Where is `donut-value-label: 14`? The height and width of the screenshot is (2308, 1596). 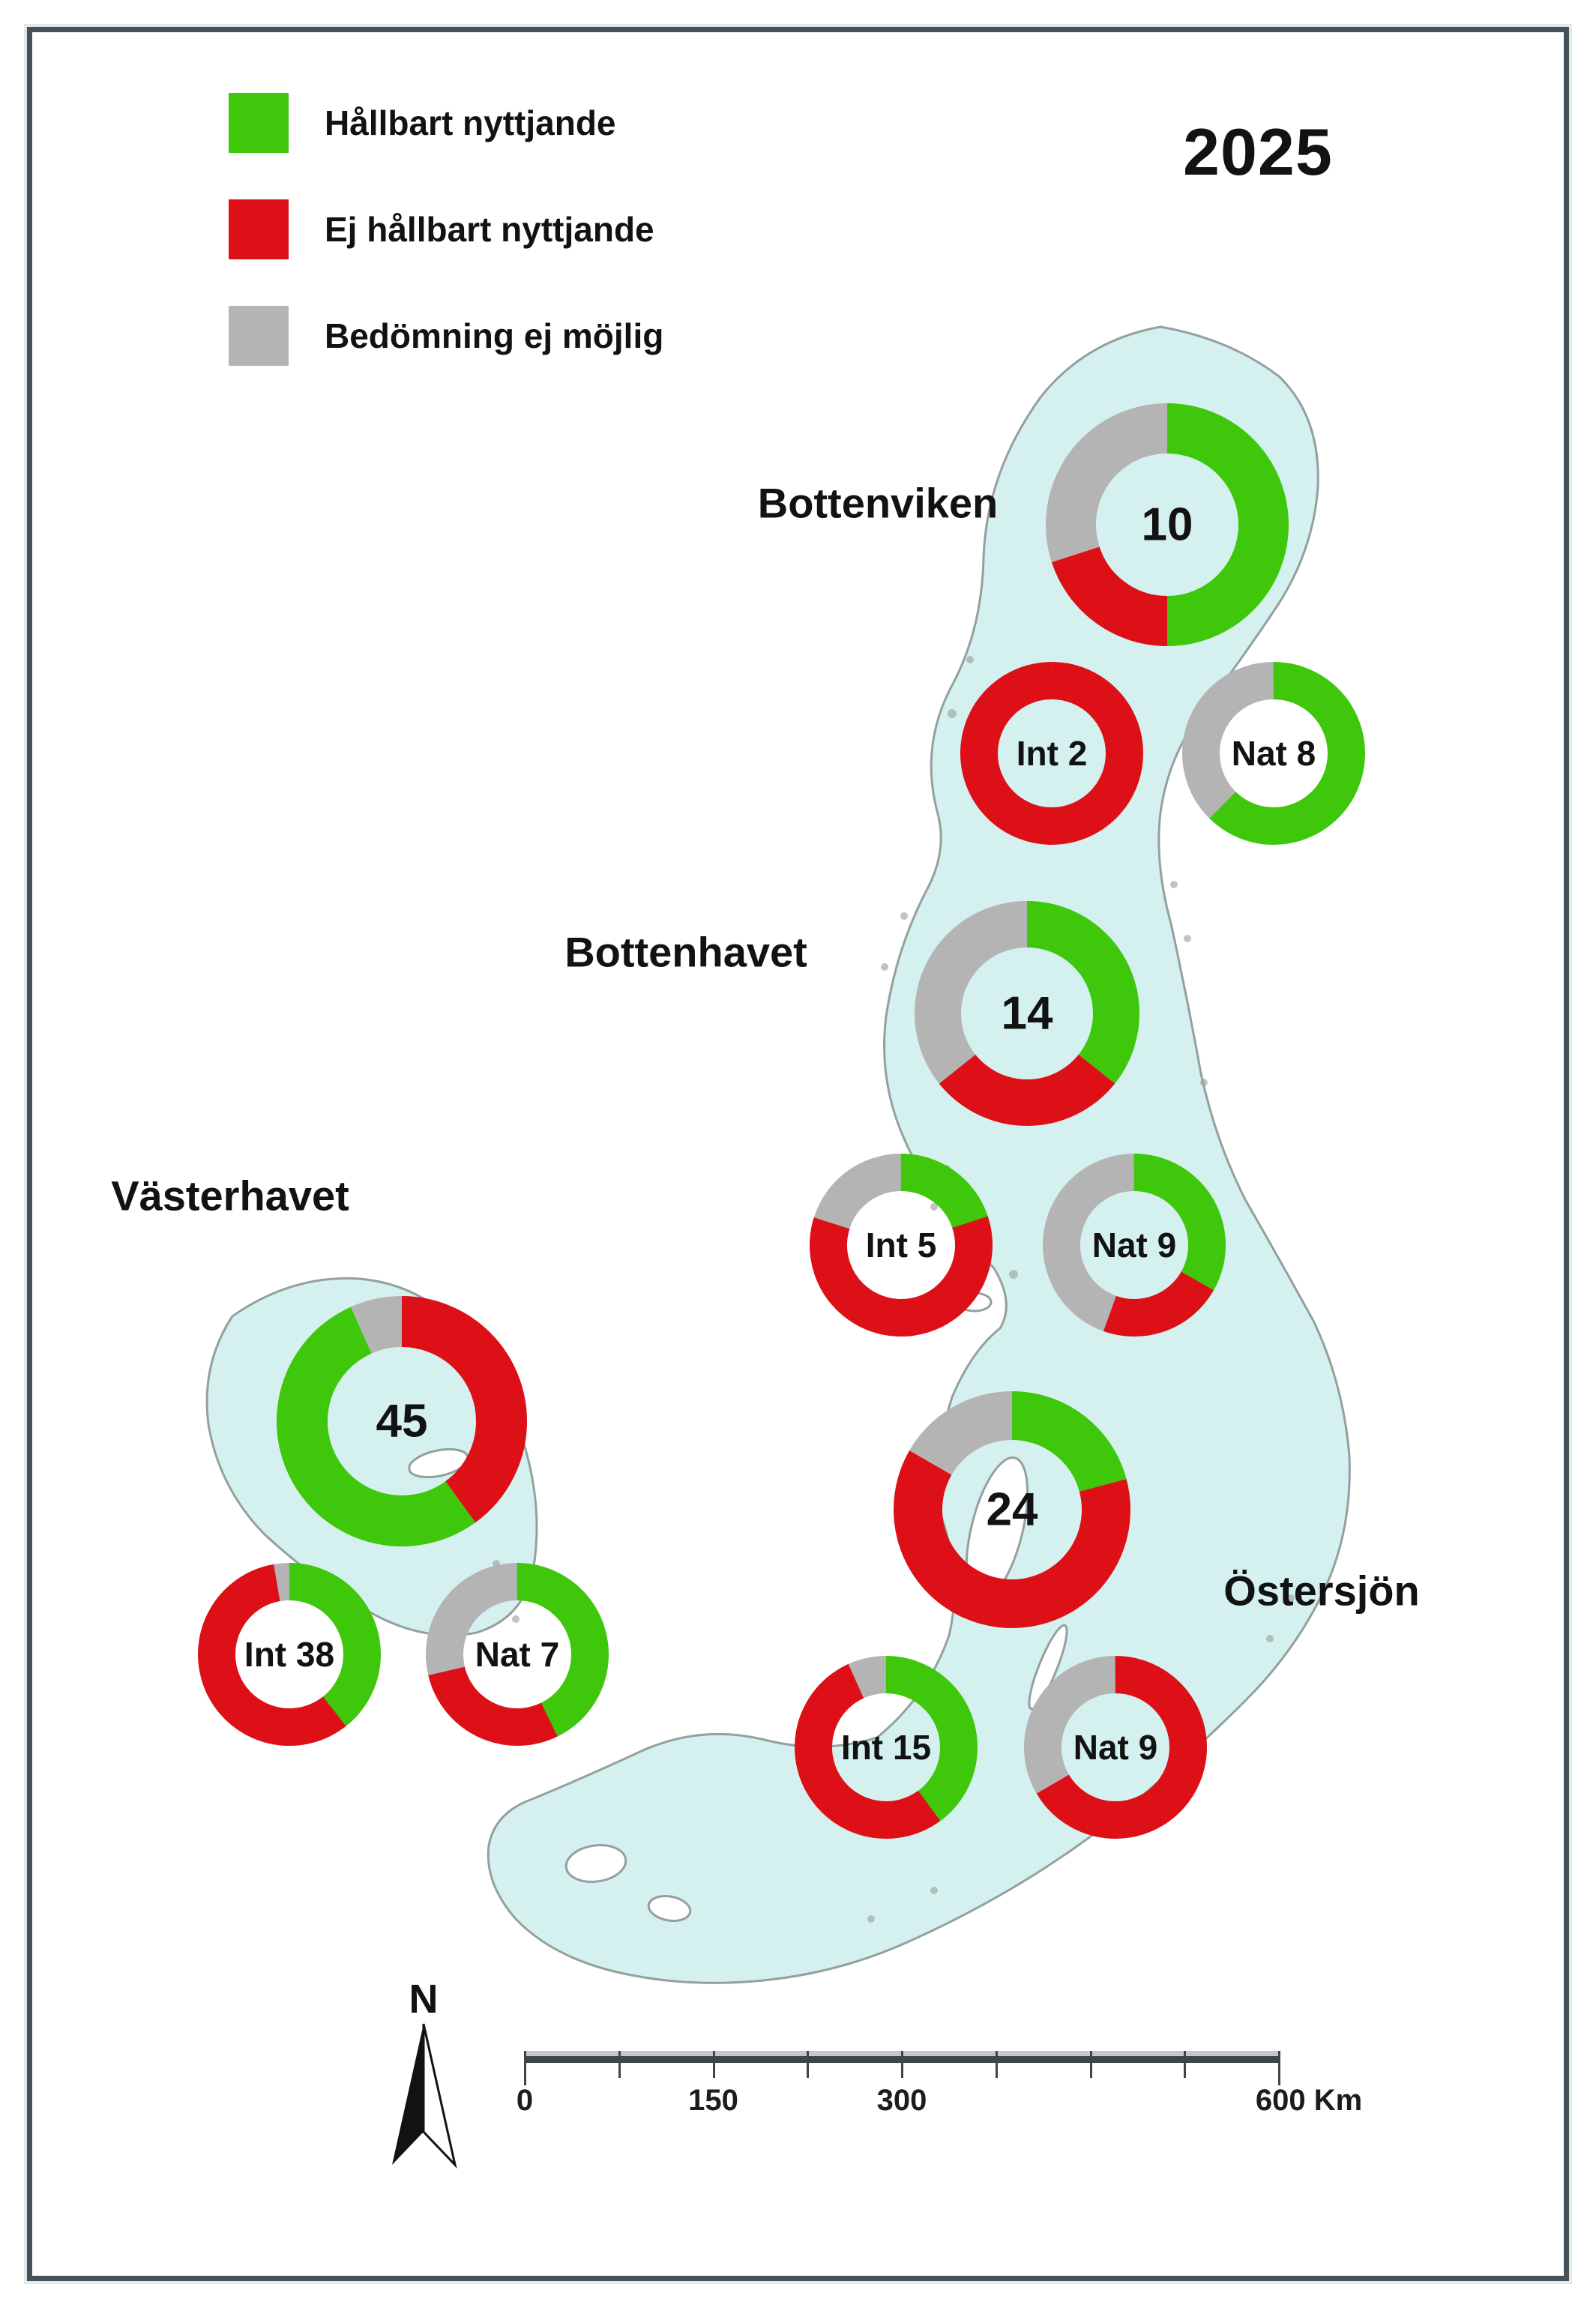
donut-value-label: 14 is located at coordinates (1027, 1013).